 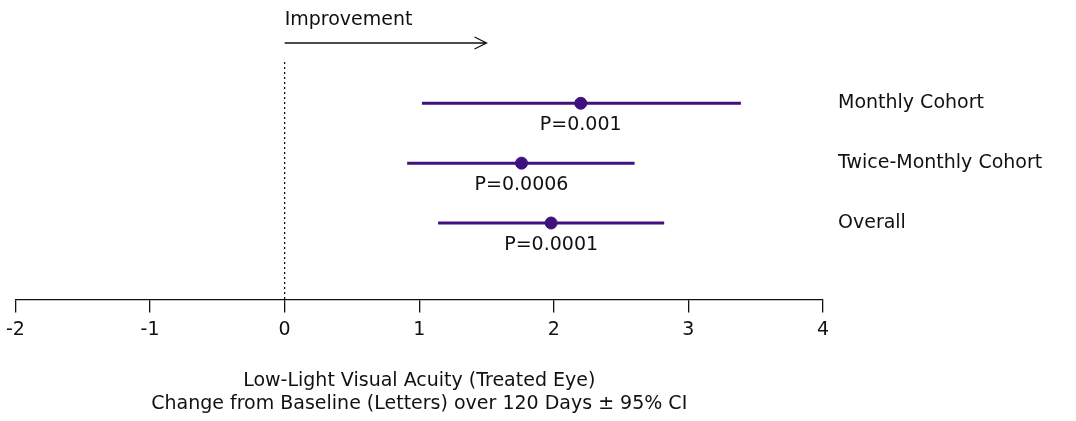 What do you see at coordinates (150, 327) in the screenshot?
I see `x-tick-label: -1` at bounding box center [150, 327].